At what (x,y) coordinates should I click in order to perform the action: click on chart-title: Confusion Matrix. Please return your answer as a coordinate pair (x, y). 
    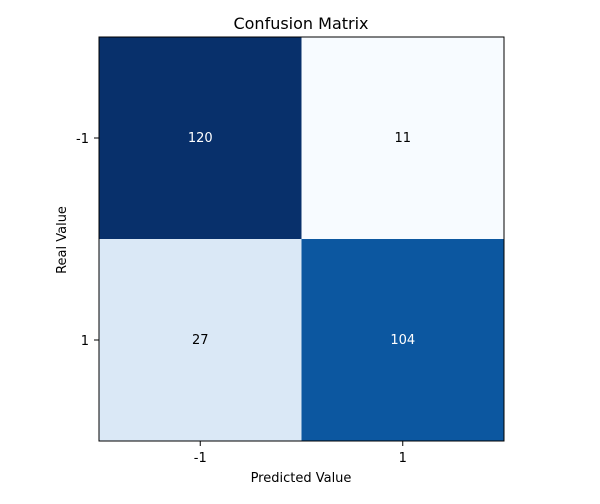
    Looking at the image, I should click on (300, 23).